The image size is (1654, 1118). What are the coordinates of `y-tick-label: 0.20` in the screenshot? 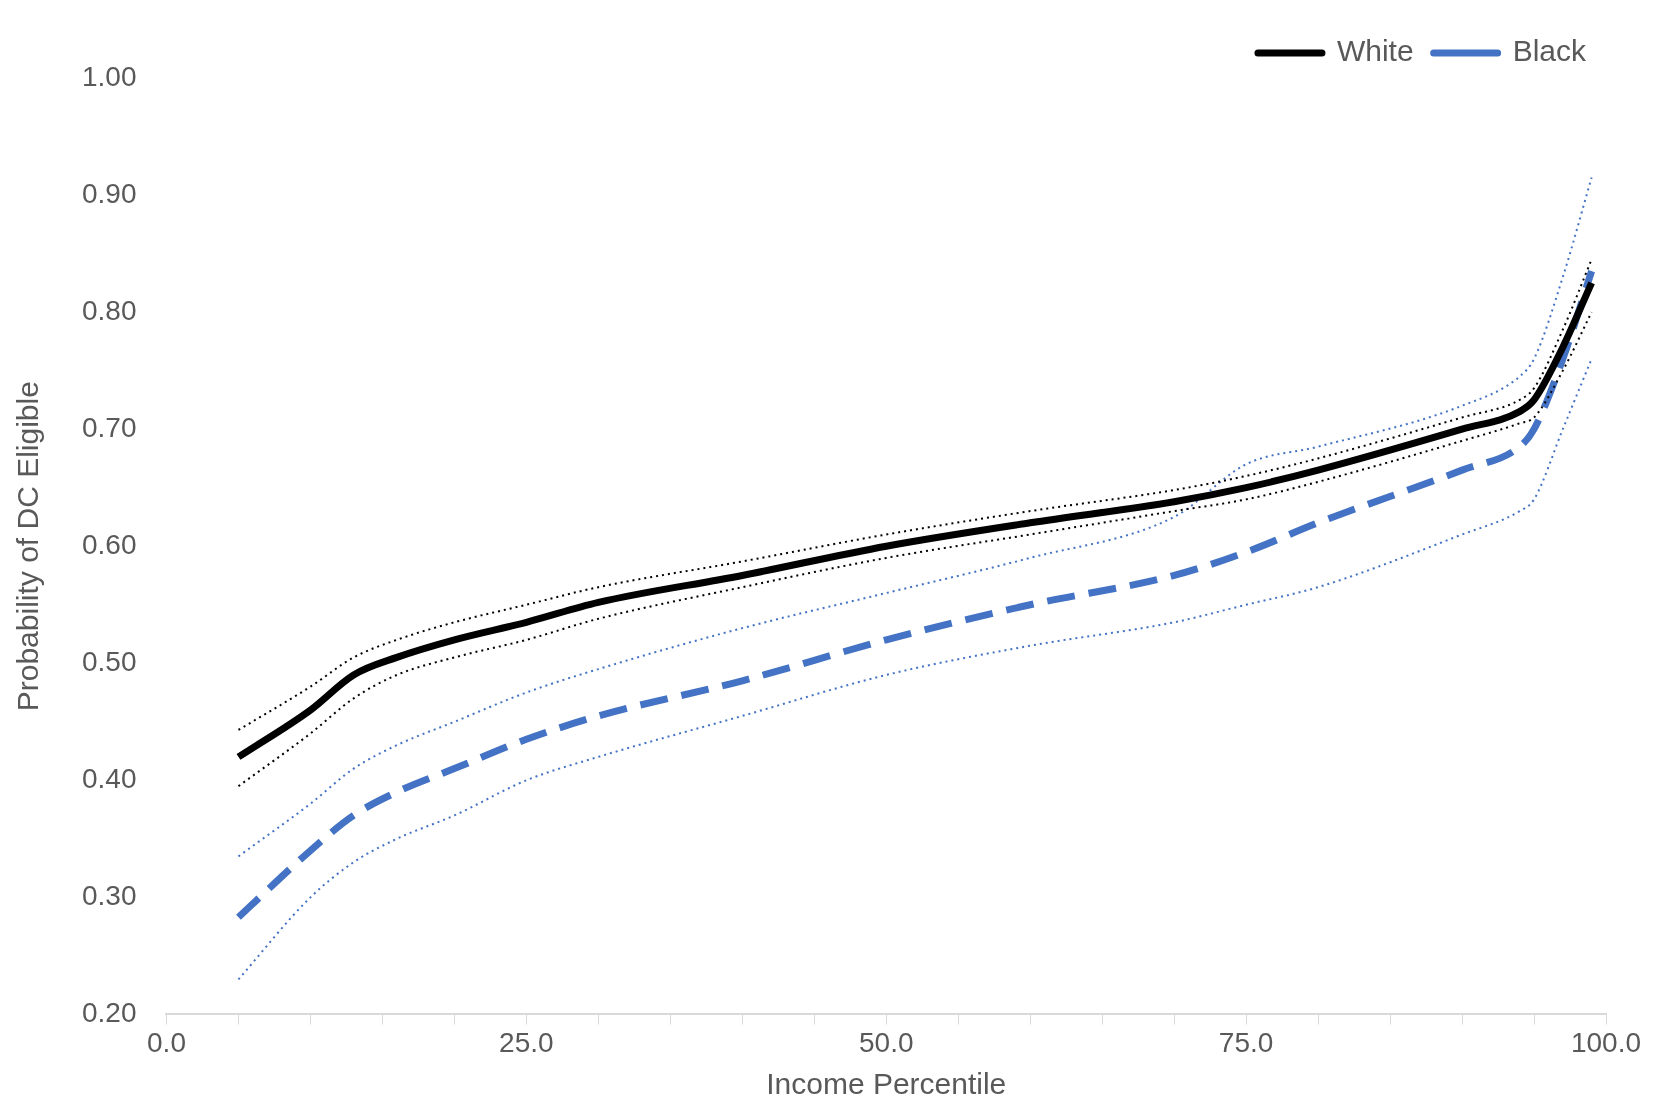 It's located at (109, 1013).